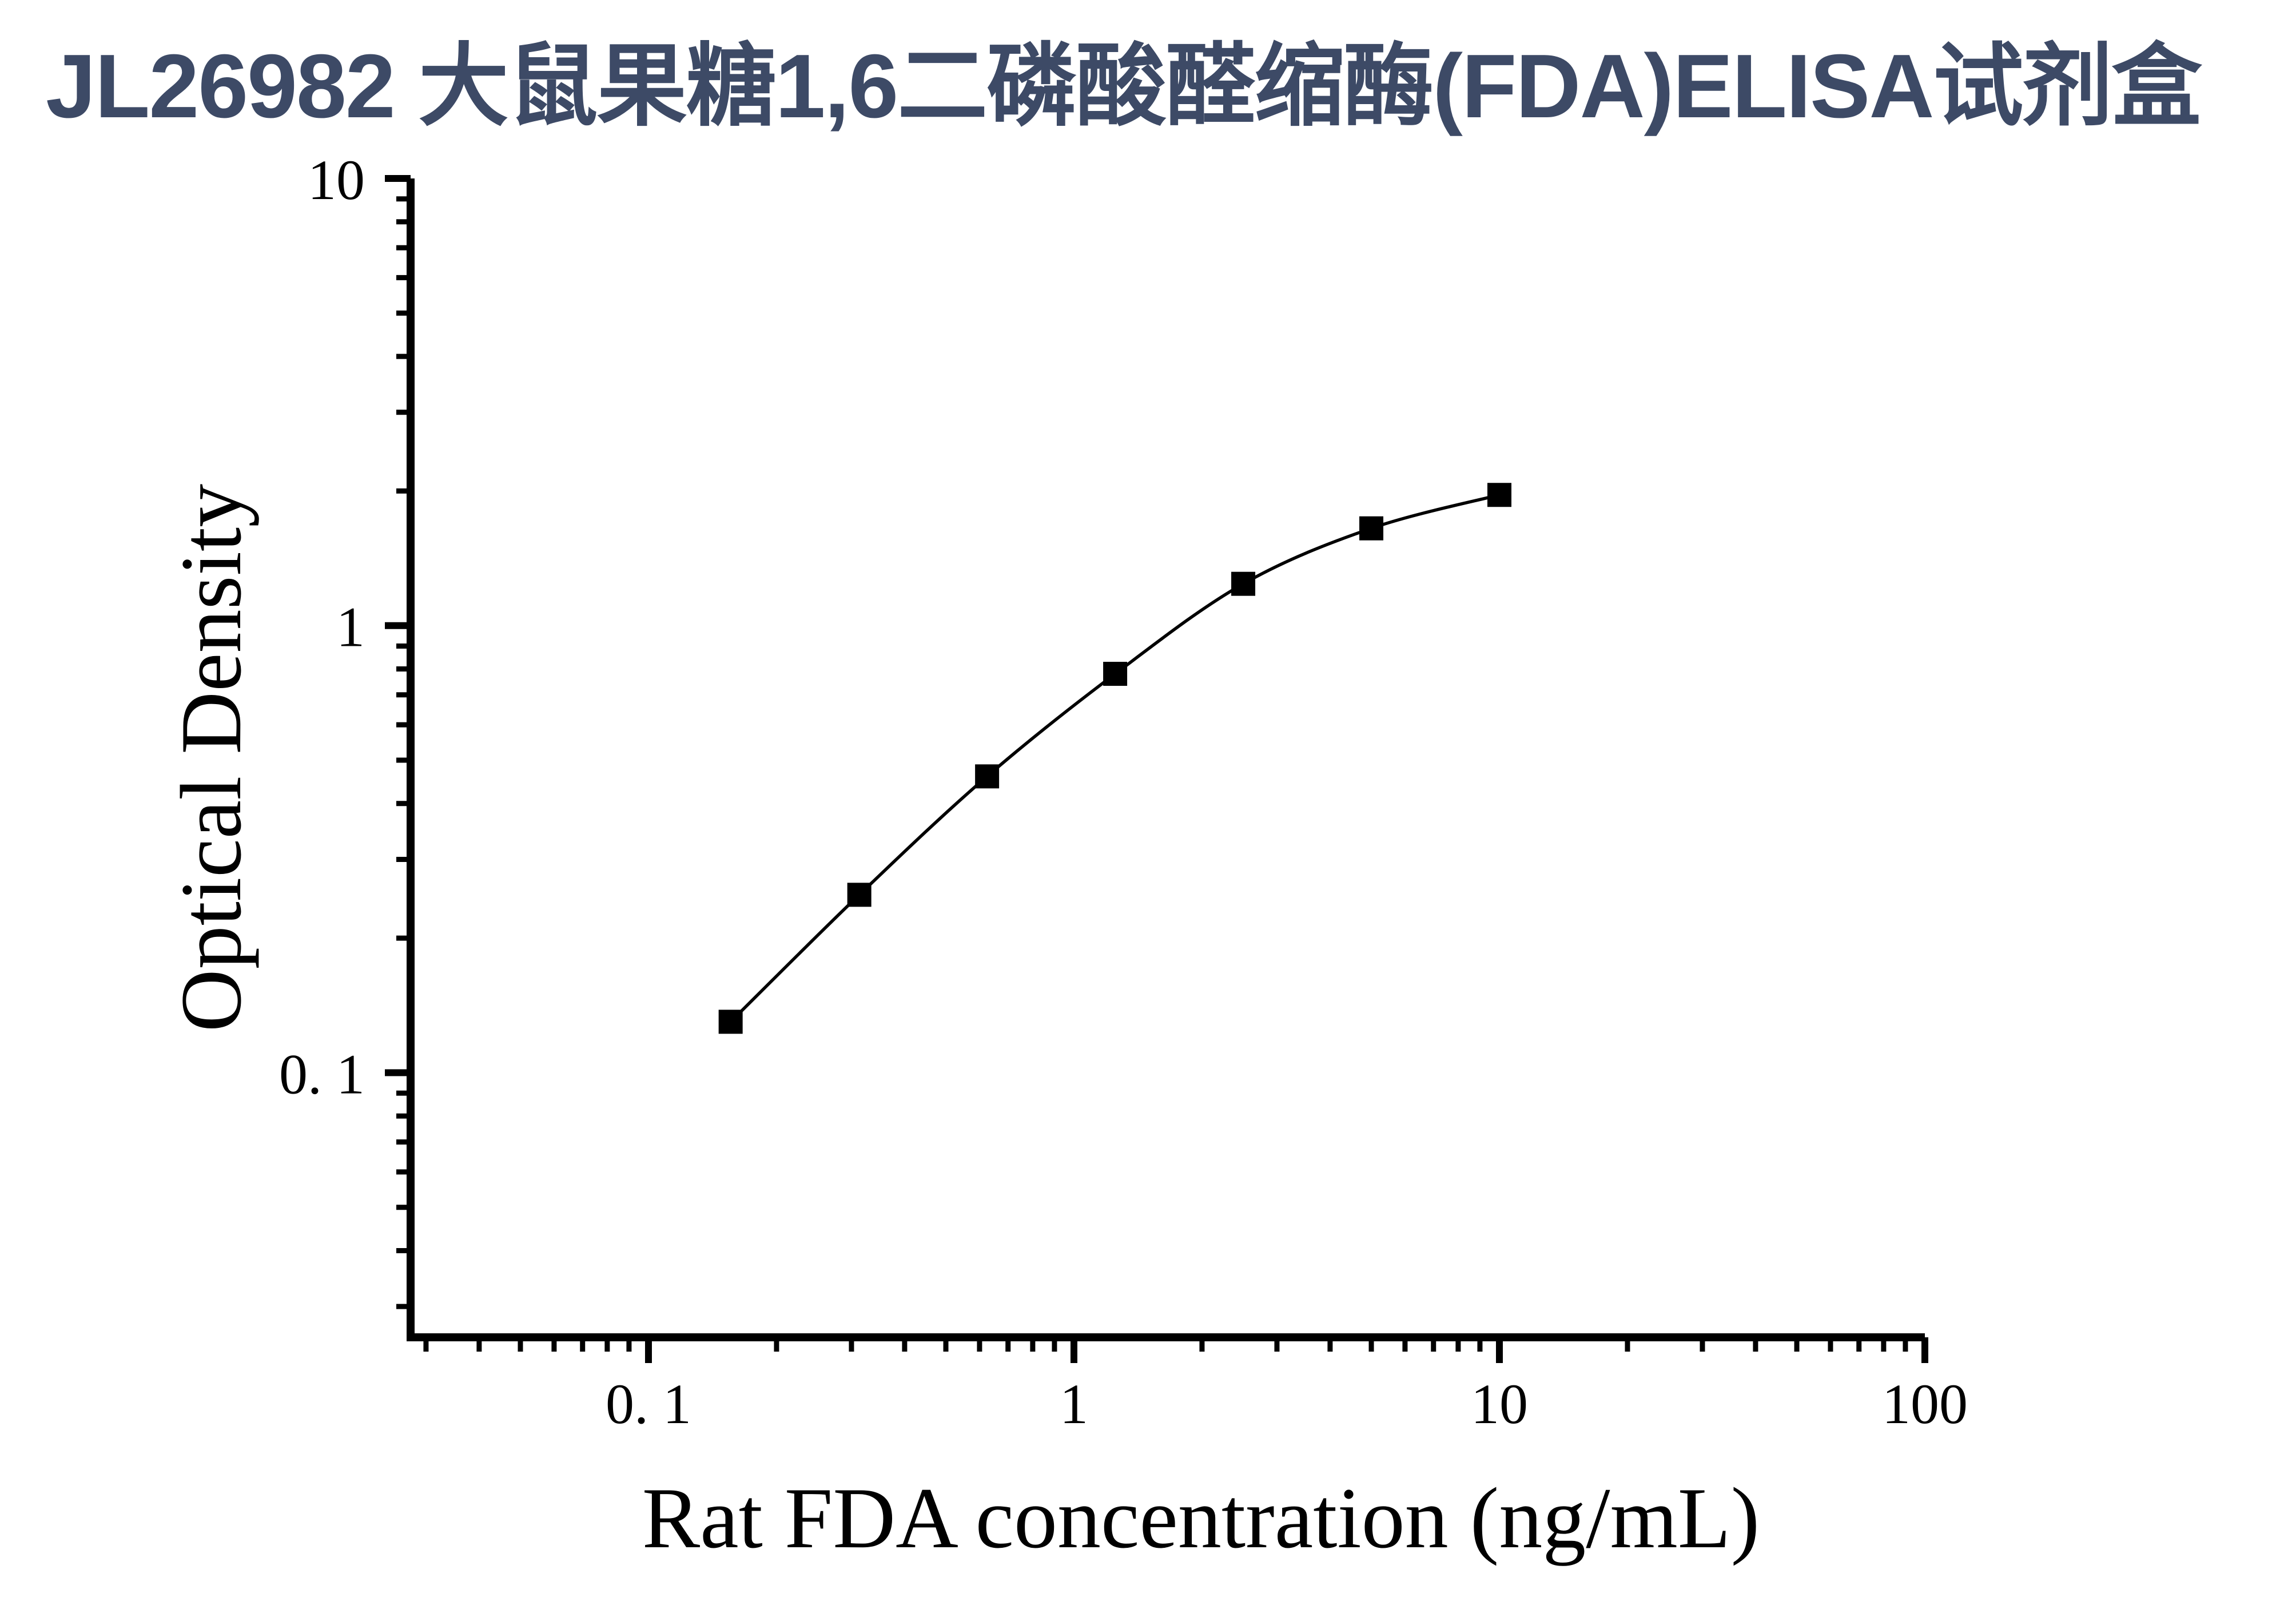  I want to click on x-axis-title: Rat FDA concentration (ng/mL), so click(1201, 1518).